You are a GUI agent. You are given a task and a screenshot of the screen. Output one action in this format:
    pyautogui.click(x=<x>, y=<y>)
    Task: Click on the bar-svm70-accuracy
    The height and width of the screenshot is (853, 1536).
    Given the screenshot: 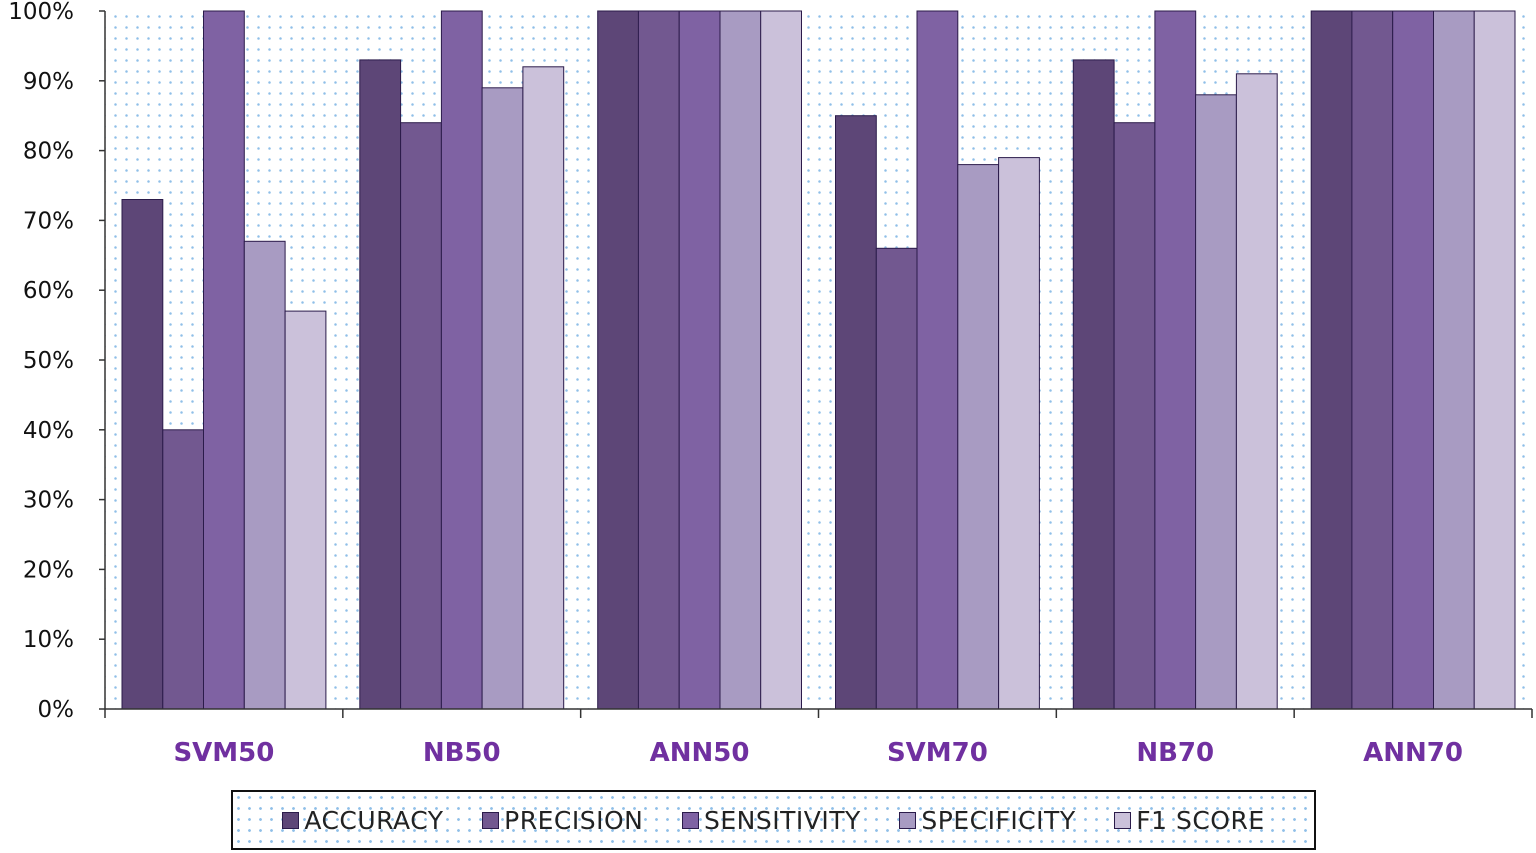 What is the action you would take?
    pyautogui.click(x=856, y=412)
    